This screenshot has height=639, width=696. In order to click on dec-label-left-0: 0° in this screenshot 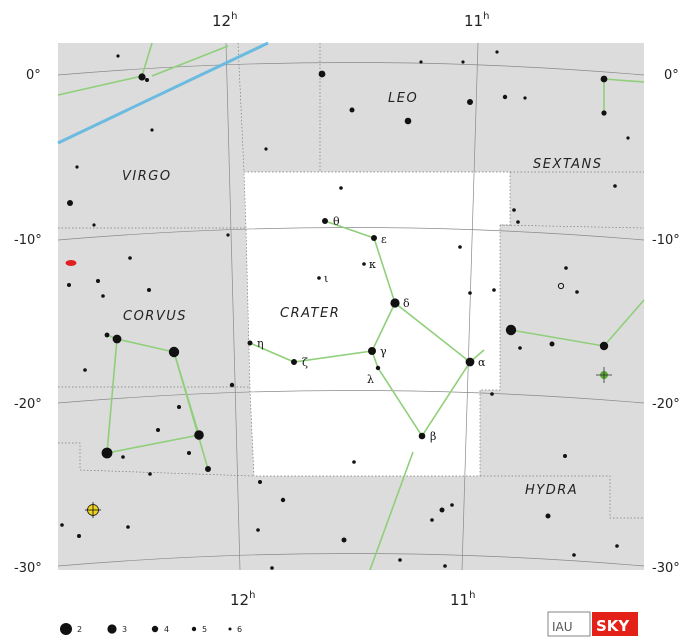, I will do `click(33, 75)`.